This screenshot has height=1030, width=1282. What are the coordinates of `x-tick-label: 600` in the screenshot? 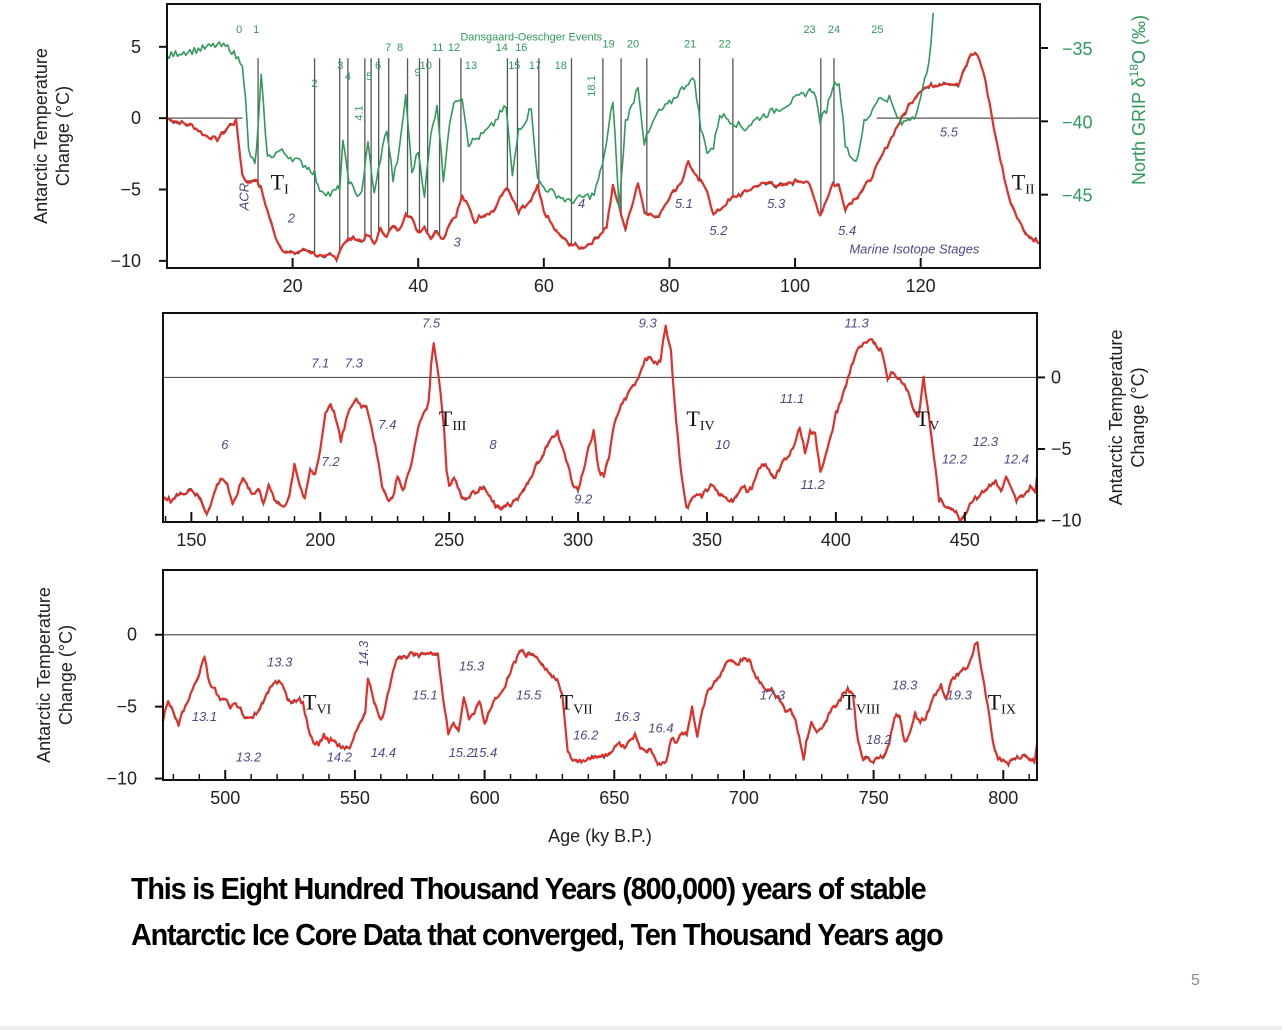 It's located at (485, 798).